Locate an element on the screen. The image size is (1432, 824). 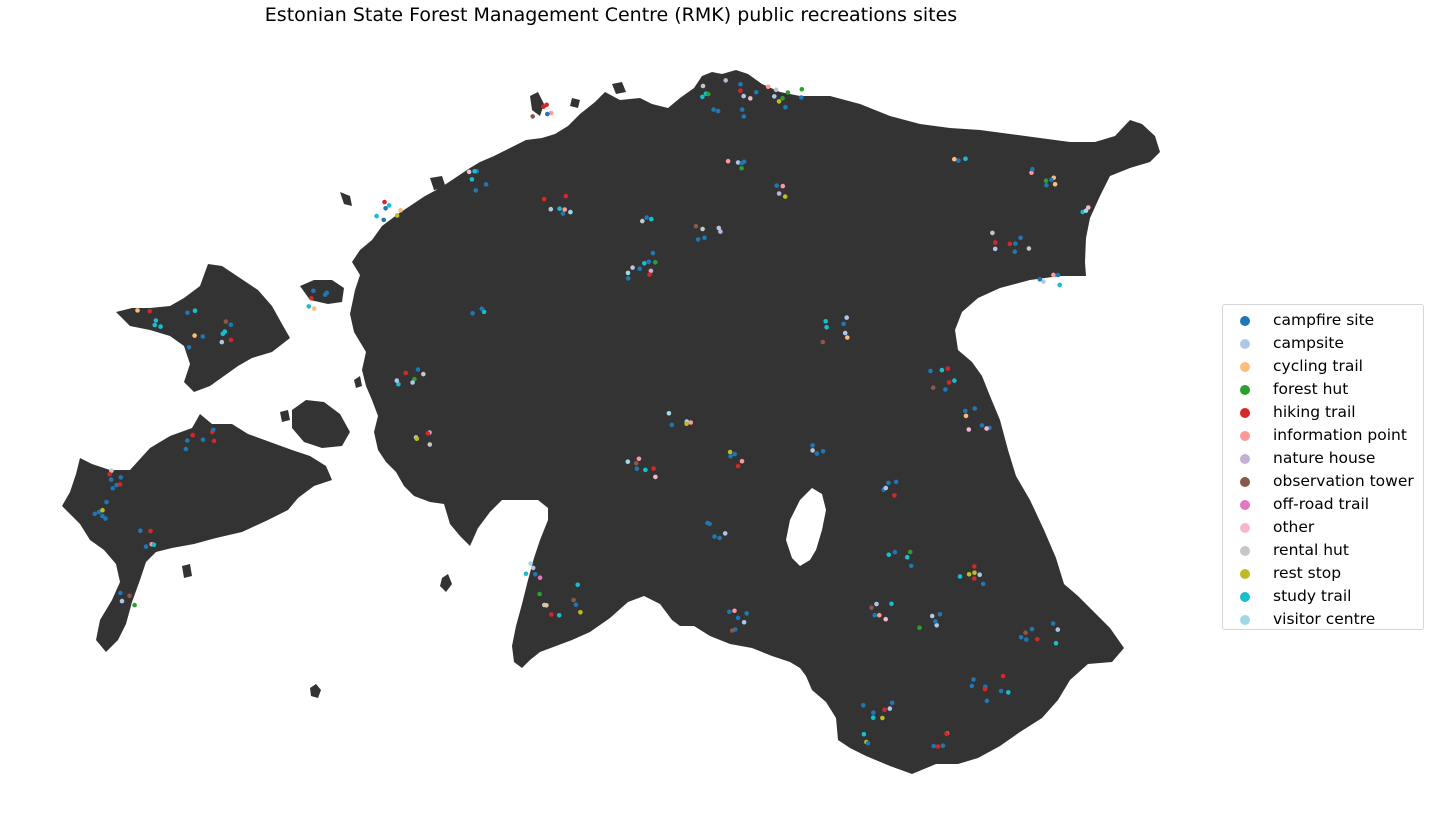
legend-label: off-road trail is located at coordinates (1321, 504).